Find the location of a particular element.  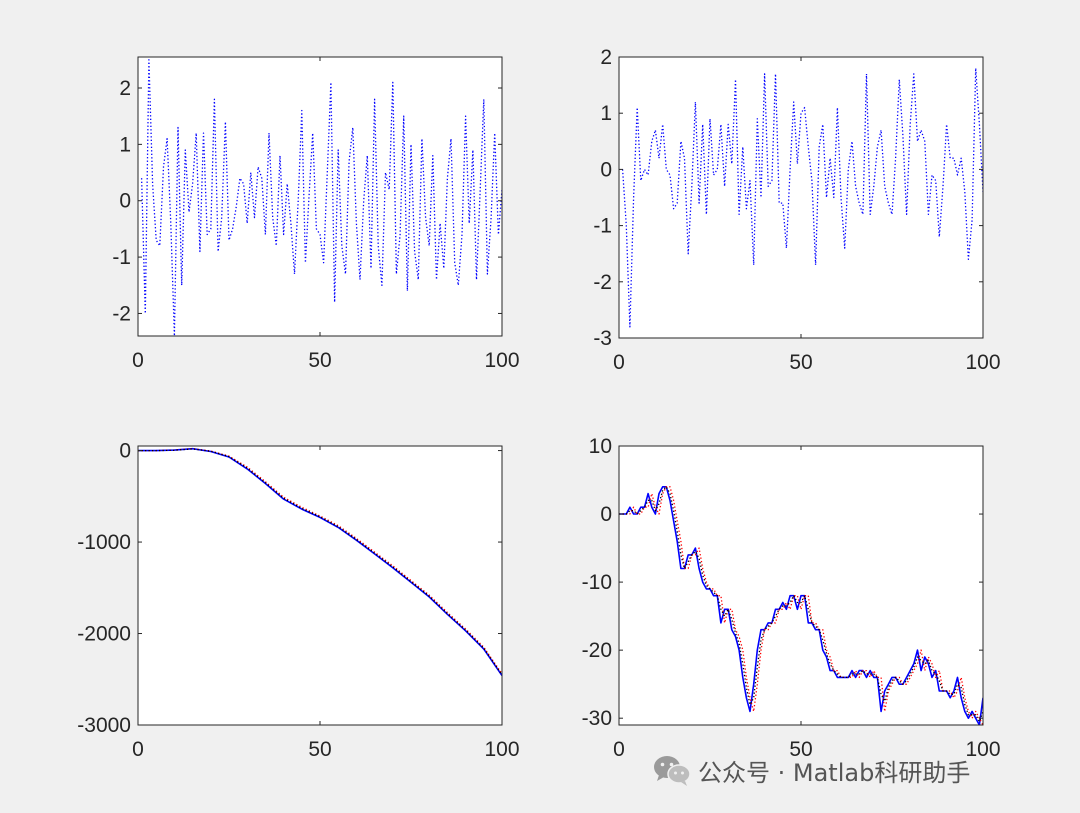

y-tick-label: -2000 is located at coordinates (104, 634).